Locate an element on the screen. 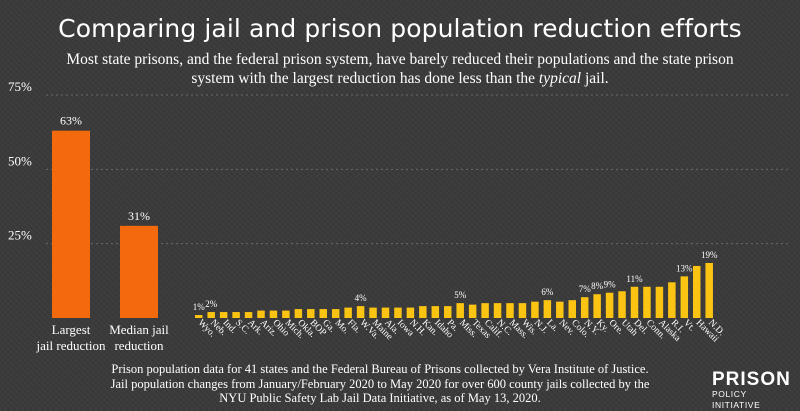 This screenshot has height=411, width=800. prison-policy-initiative-logo: PRISON POLICY INITIATIVE is located at coordinates (752, 390).